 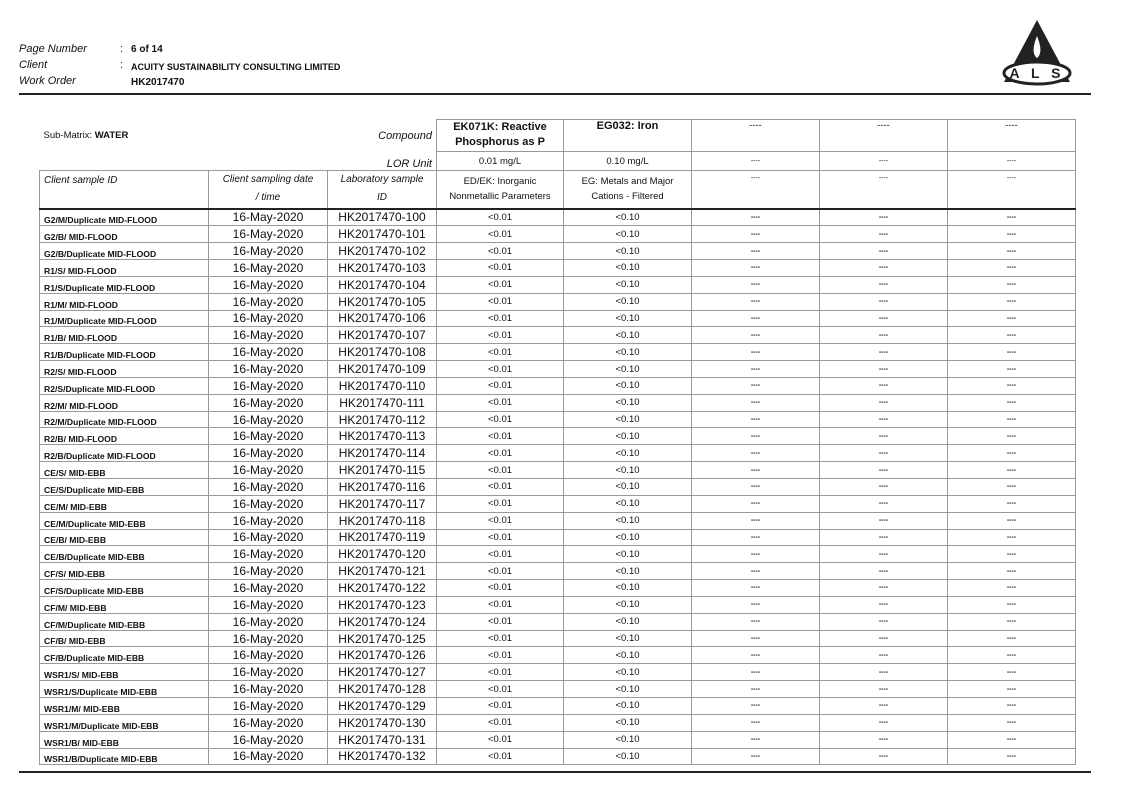 What do you see at coordinates (382, 604) in the screenshot?
I see `lab-sample-id: HK2017470-123` at bounding box center [382, 604].